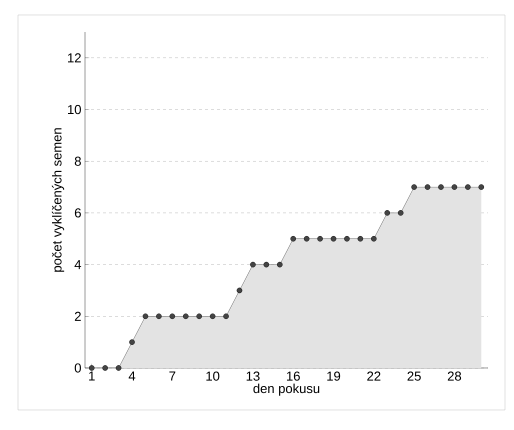 Image resolution: width=514 pixels, height=430 pixels. What do you see at coordinates (77, 316) in the screenshot?
I see `y-tick-label: 2` at bounding box center [77, 316].